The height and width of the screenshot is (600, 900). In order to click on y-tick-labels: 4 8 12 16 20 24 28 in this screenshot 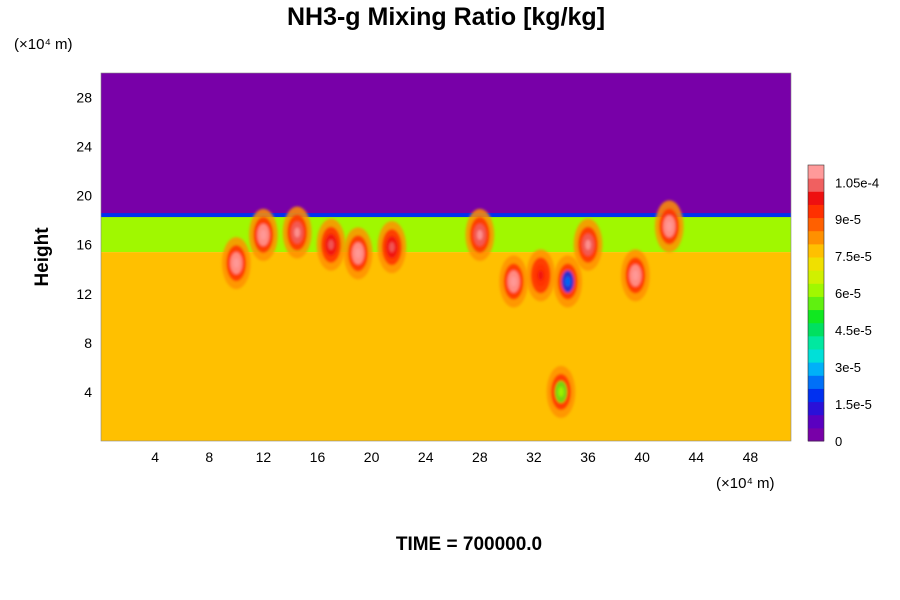, I will do `click(84, 245)`.